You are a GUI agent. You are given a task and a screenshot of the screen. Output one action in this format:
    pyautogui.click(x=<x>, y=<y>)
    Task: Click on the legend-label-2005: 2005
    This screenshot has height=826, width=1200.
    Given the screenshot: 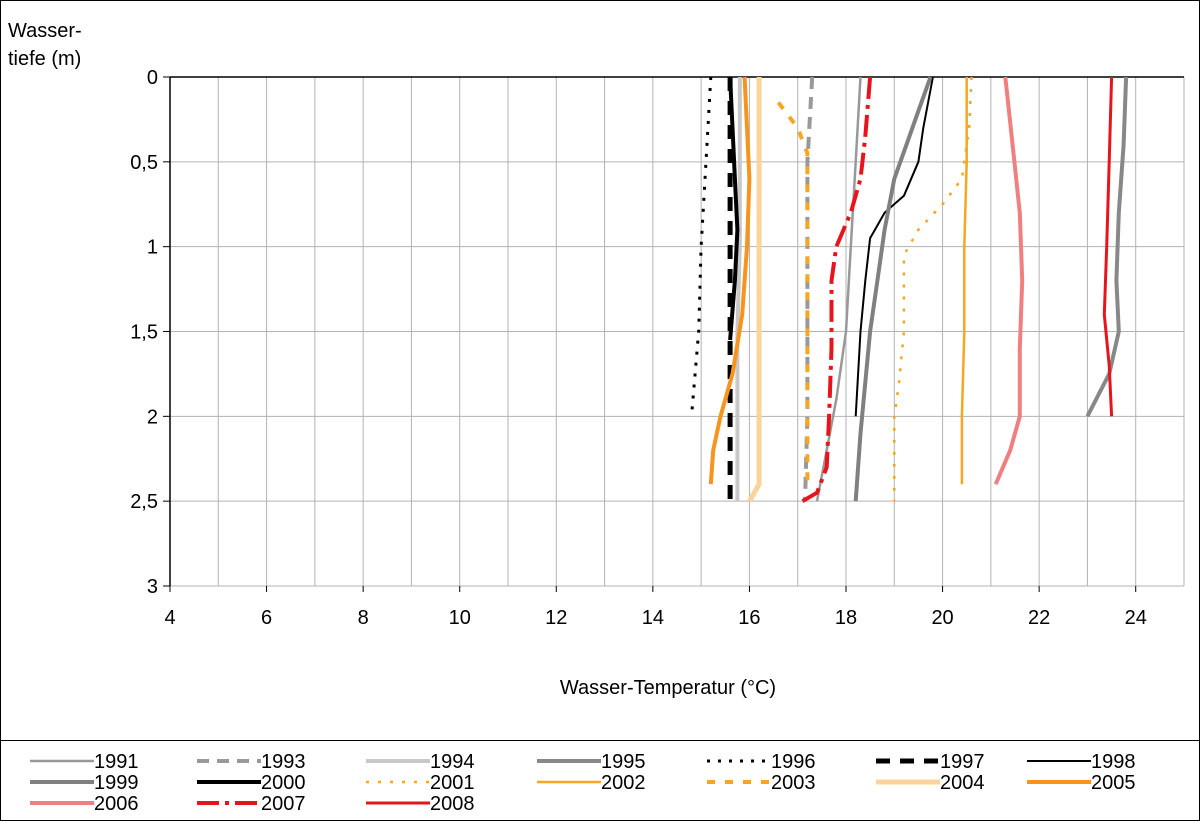 What is the action you would take?
    pyautogui.click(x=1113, y=783)
    